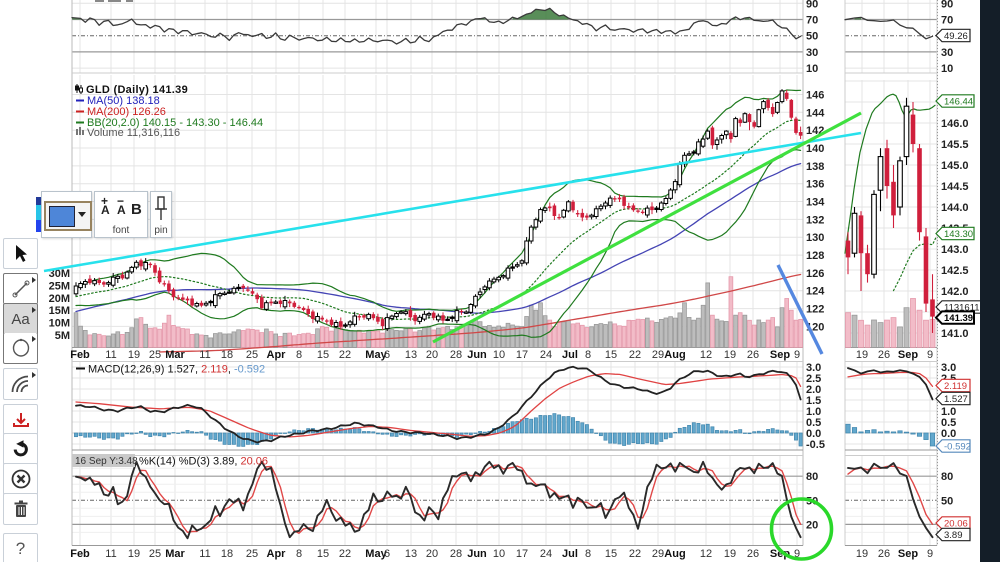 The width and height of the screenshot is (1000, 562). What do you see at coordinates (813, 412) in the screenshot?
I see `svg-text: 1.0` at bounding box center [813, 412].